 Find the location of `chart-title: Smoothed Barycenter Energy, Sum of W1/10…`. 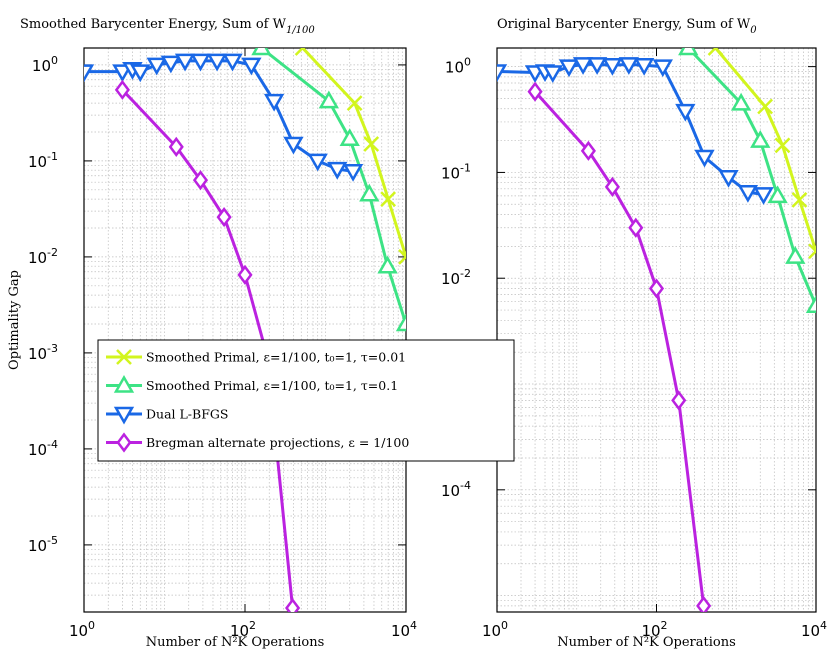

chart-title: Smoothed Barycenter Energy, Sum of W1/10… is located at coordinates (167, 26).